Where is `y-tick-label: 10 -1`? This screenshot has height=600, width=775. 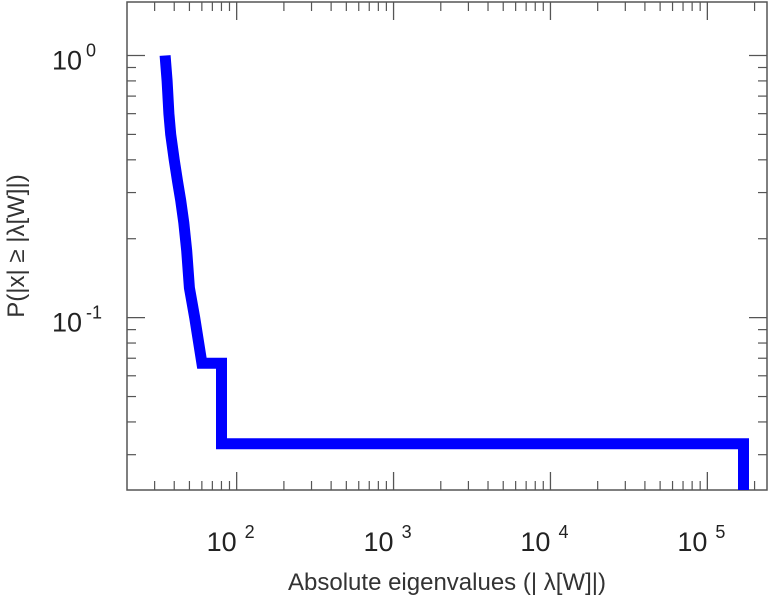 y-tick-label: 10 -1 is located at coordinates (77, 320).